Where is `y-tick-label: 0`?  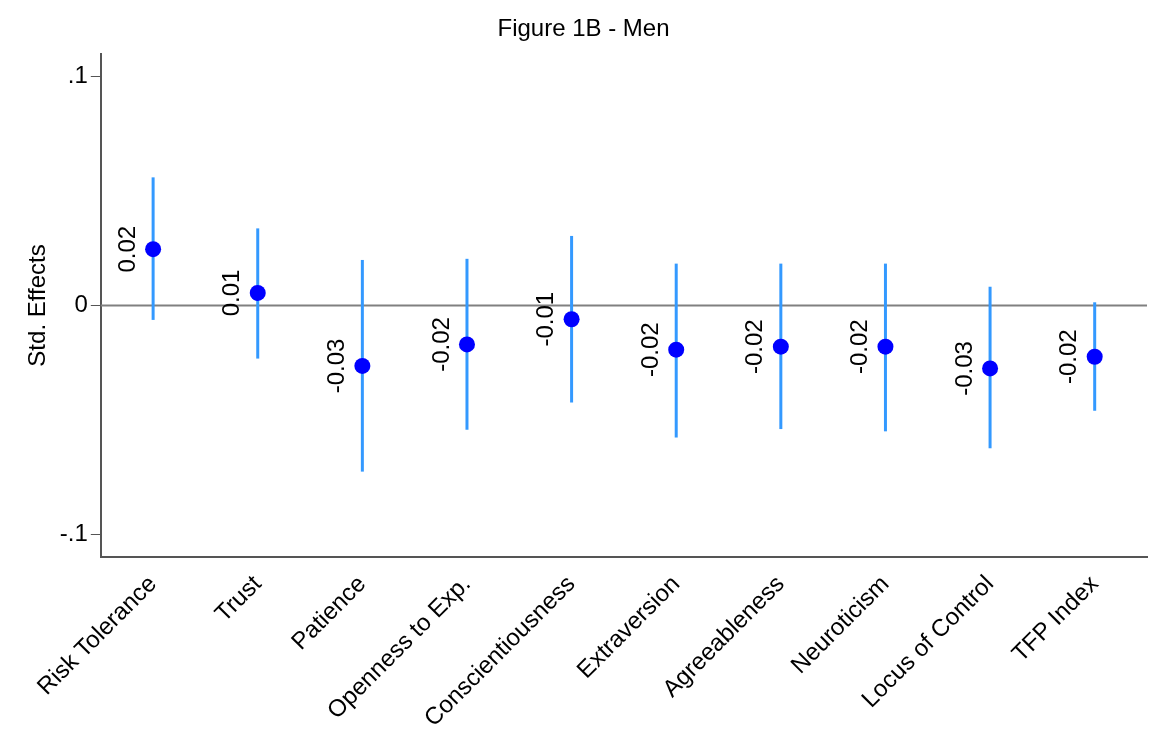 y-tick-label: 0 is located at coordinates (81, 304).